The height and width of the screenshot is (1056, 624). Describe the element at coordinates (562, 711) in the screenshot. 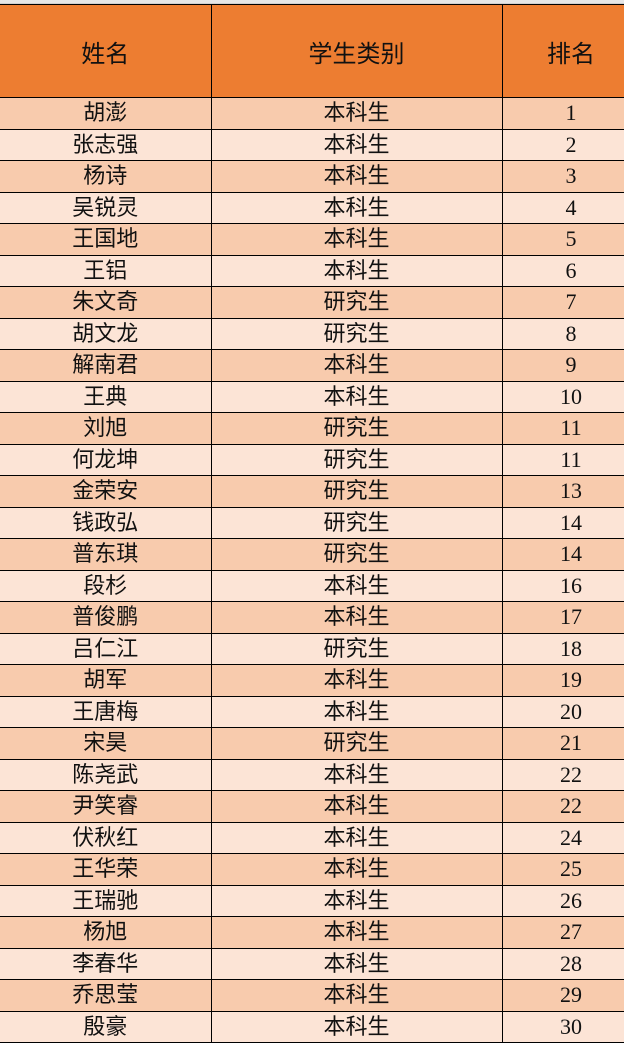

I see `cell-rank: 20` at that location.